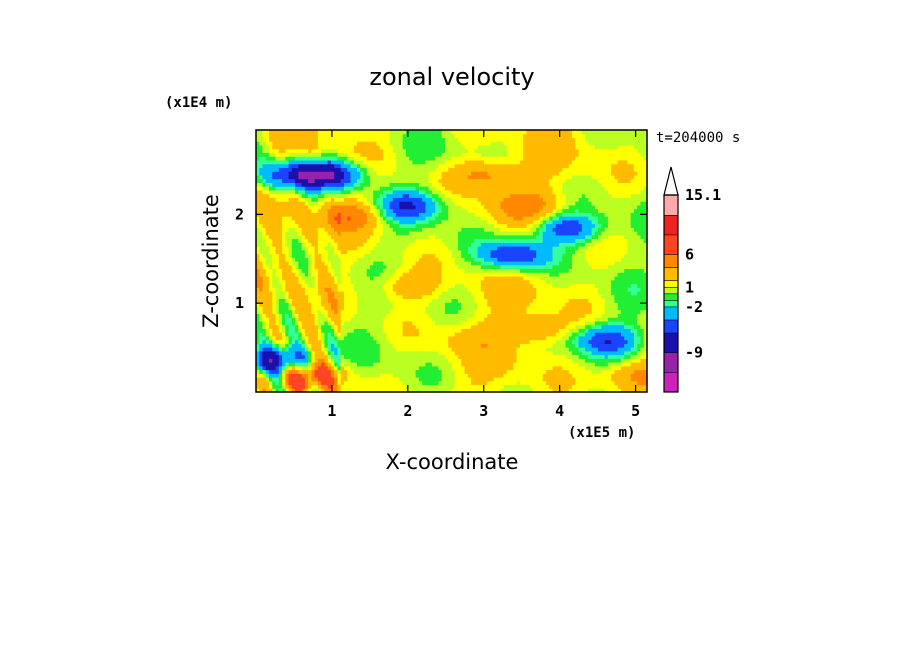 This screenshot has height=654, width=904. Describe the element at coordinates (198, 103) in the screenshot. I see `y-units-label: (x1E4 m)` at that location.